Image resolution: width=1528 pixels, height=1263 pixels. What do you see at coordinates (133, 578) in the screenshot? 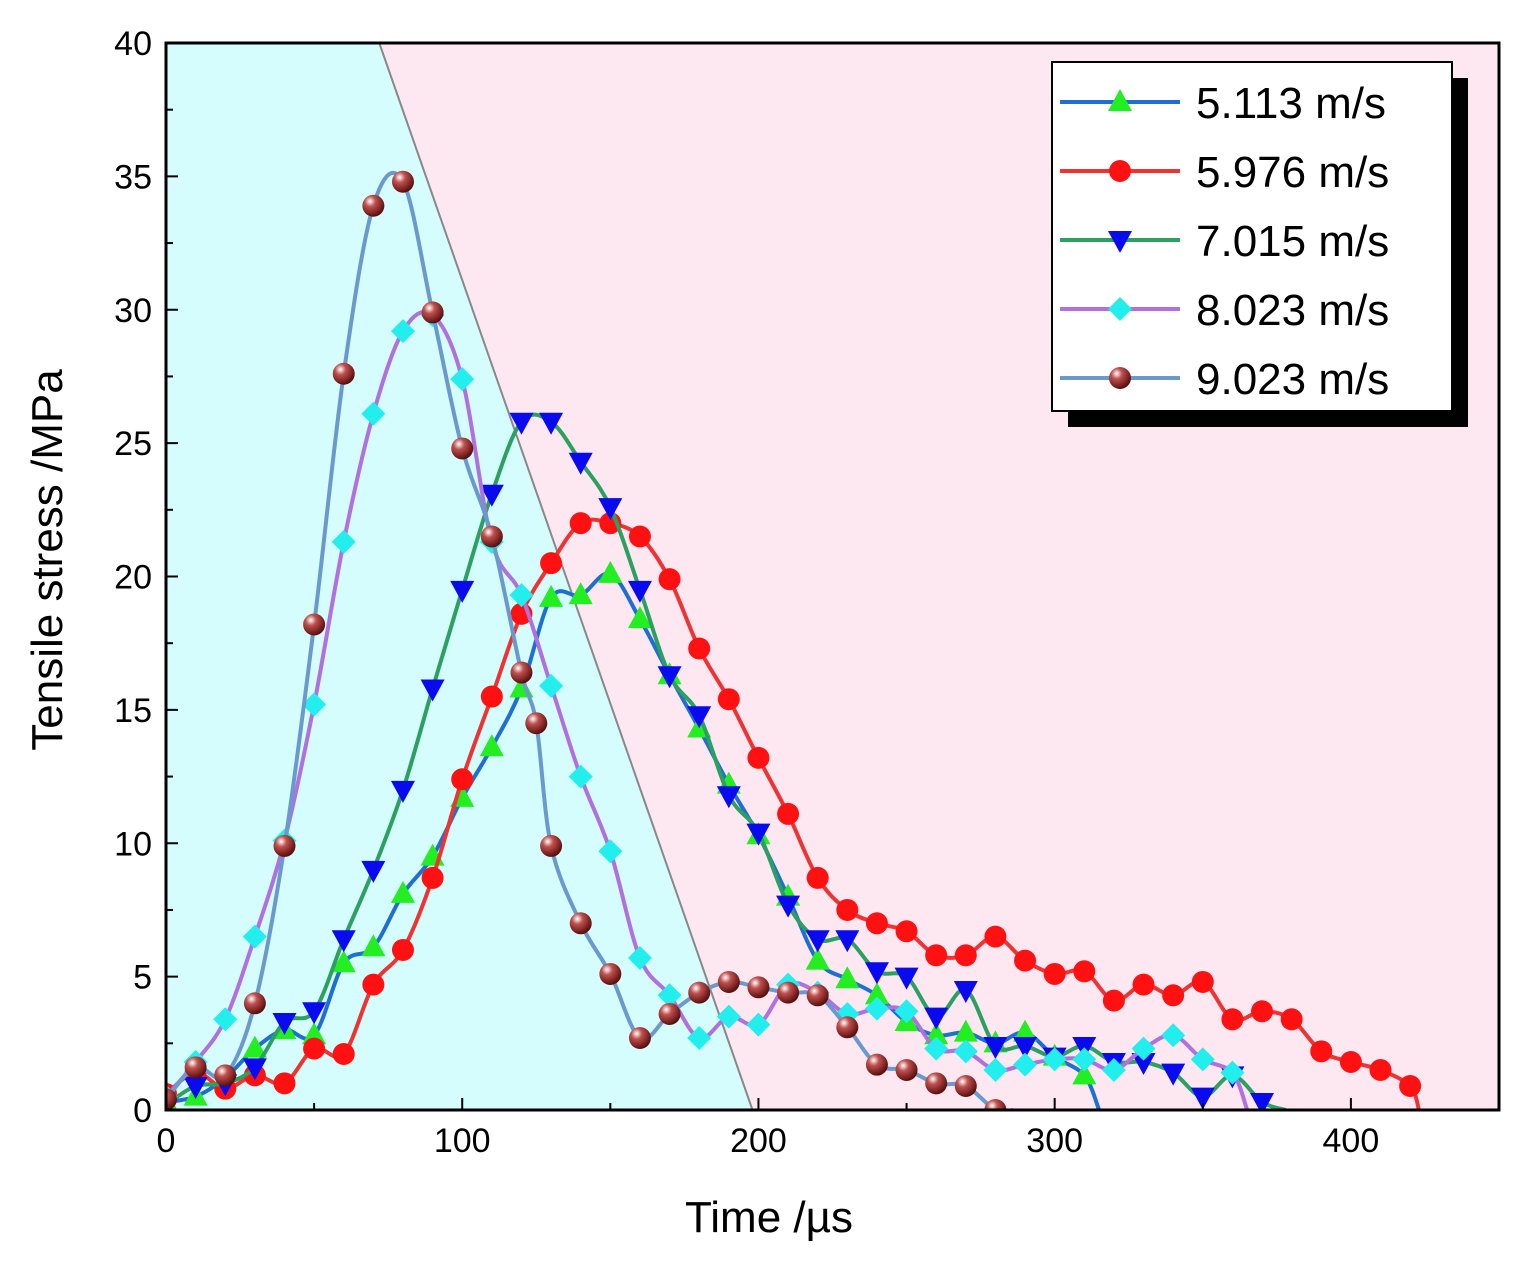
I see `y-tick-label: 20` at bounding box center [133, 578].